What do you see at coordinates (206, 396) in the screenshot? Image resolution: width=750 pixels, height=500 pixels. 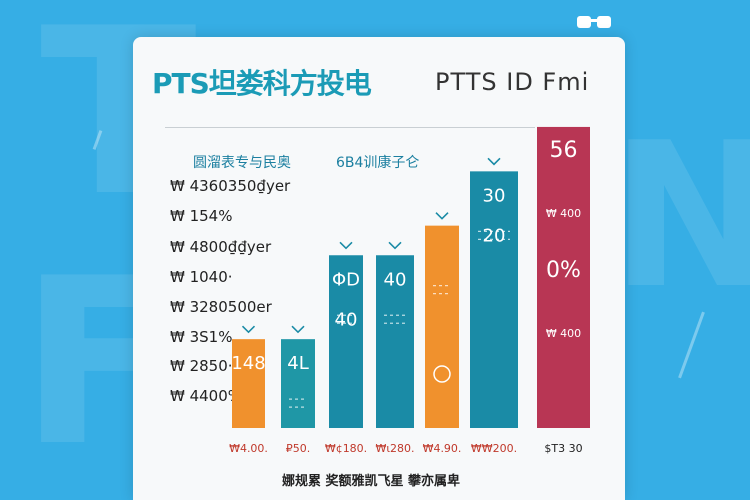 I see `y-tick-label: ₩ 4400%` at bounding box center [206, 396].